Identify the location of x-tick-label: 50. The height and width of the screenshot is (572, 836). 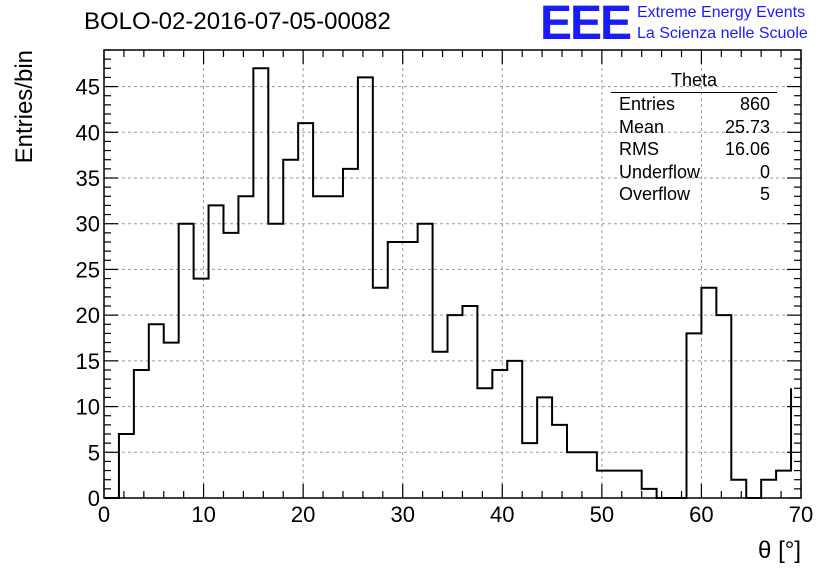
(602, 514).